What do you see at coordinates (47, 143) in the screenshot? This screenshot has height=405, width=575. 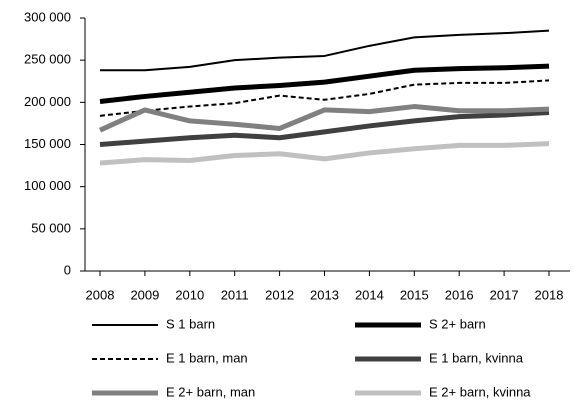 I see `y-tick-label: 150 000` at bounding box center [47, 143].